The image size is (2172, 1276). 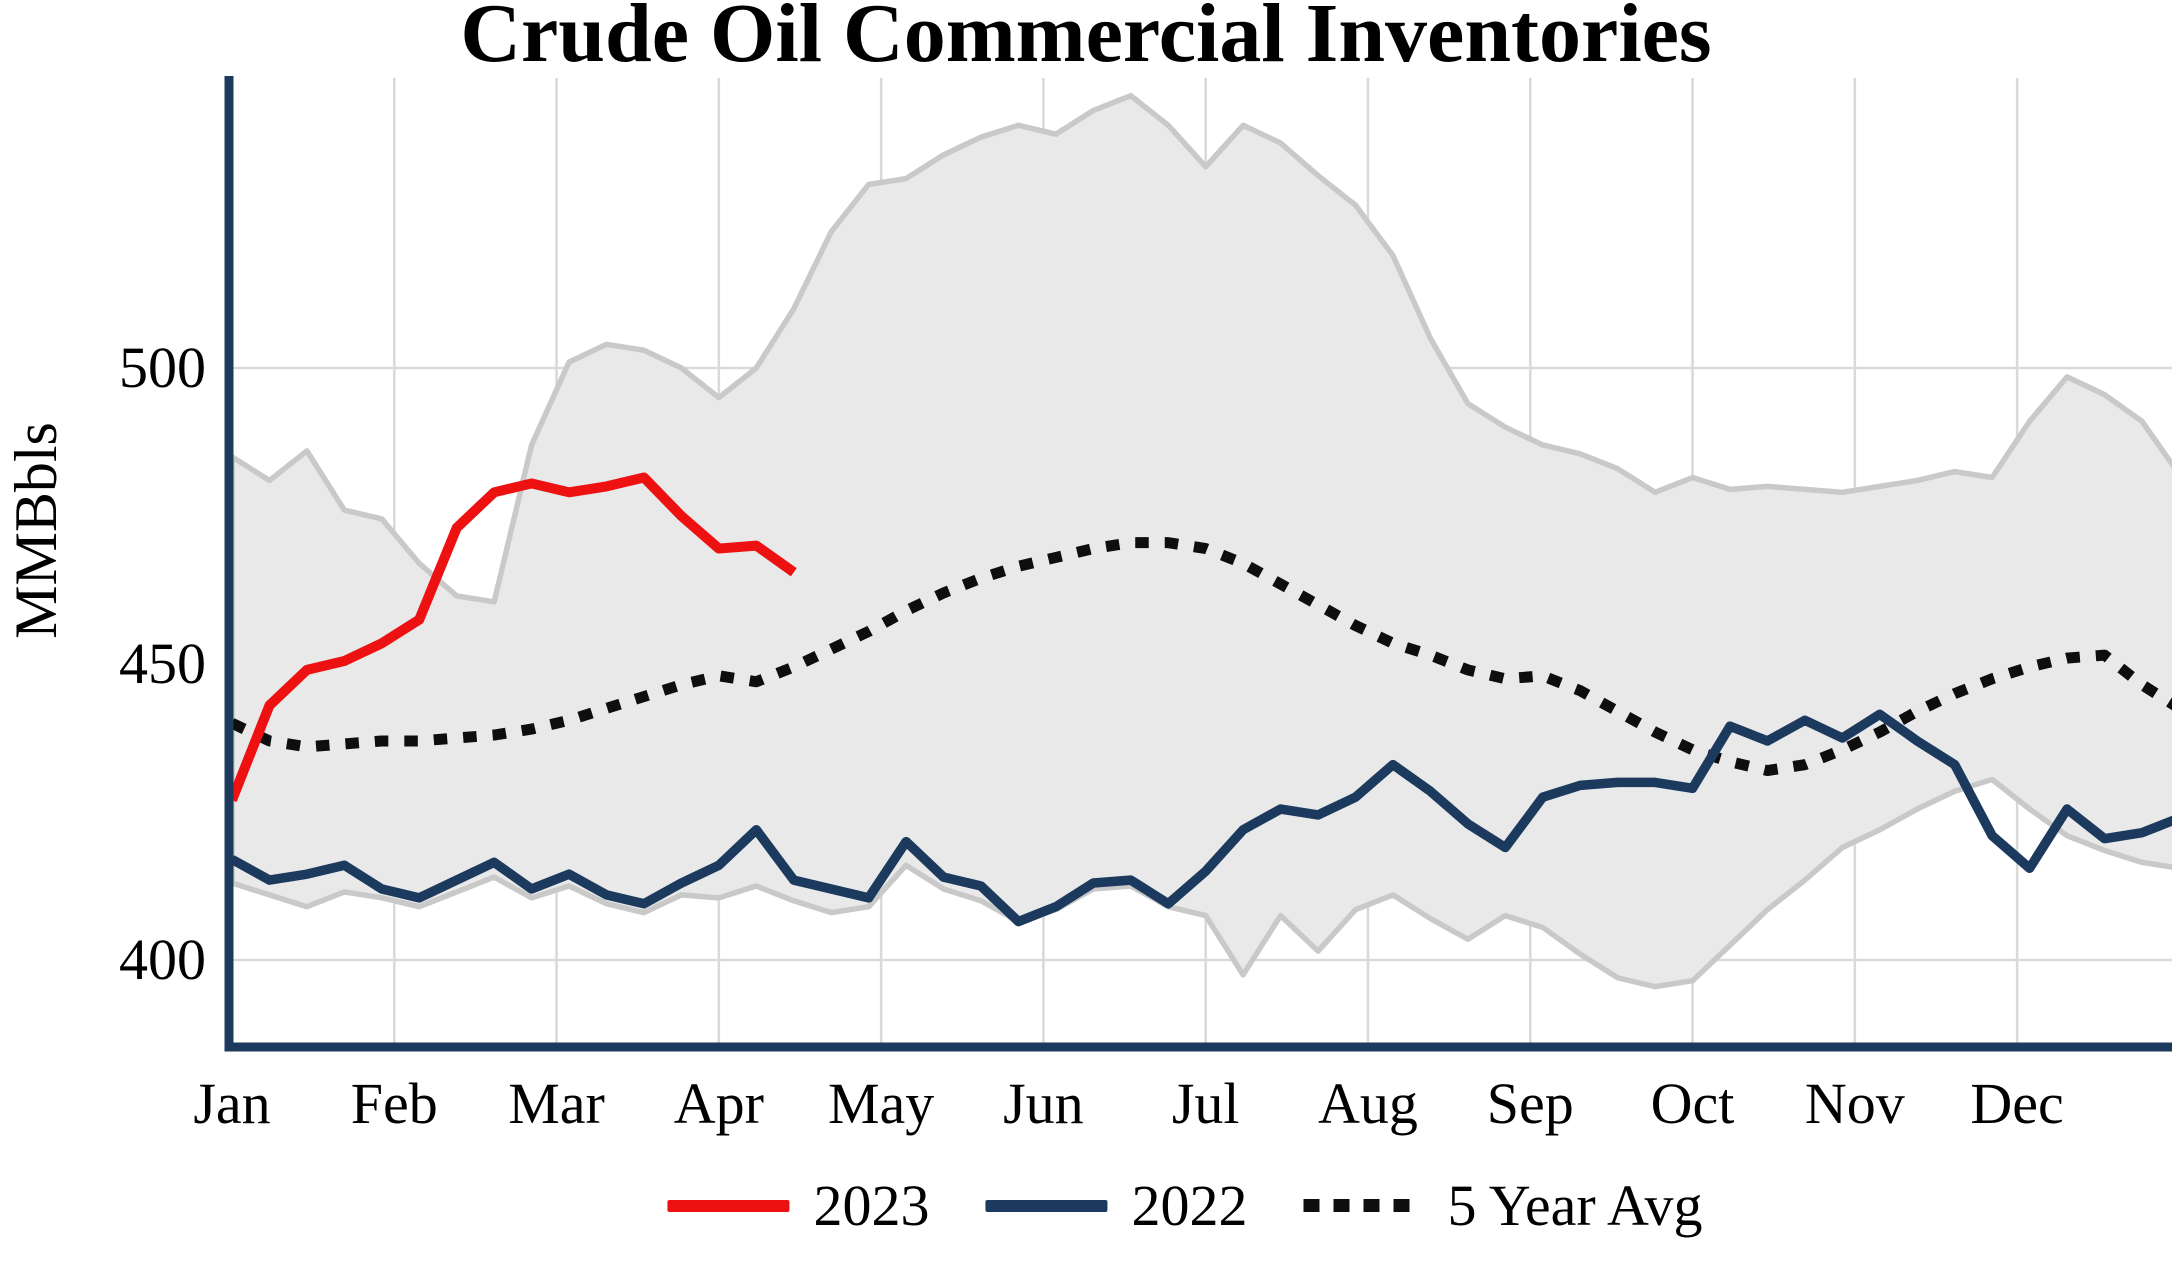 I want to click on legend-5yr-avg-label: 5 Year Avg, so click(x=1575, y=1205).